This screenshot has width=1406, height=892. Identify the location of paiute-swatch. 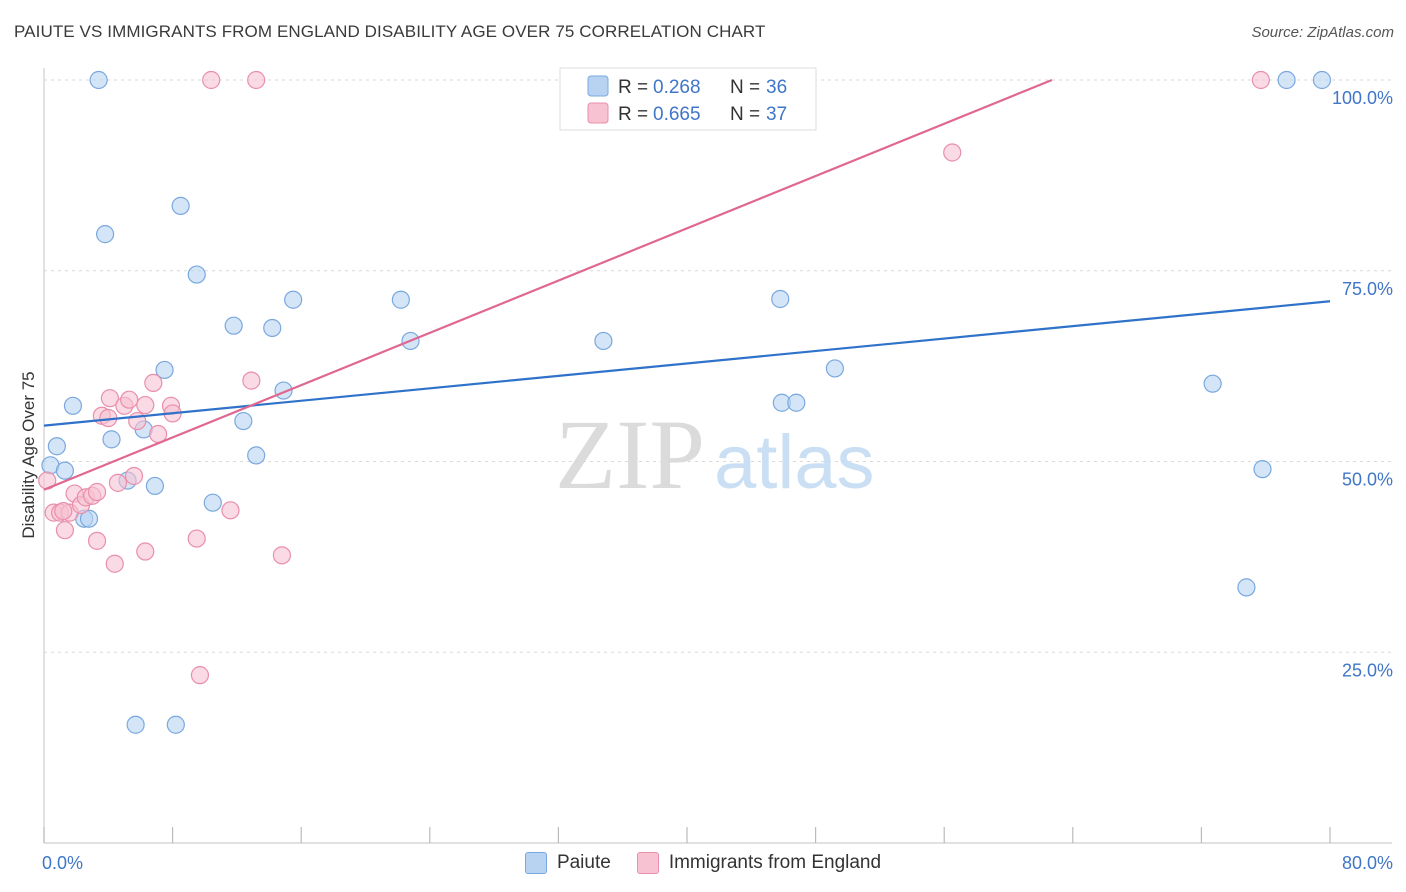
(535, 863).